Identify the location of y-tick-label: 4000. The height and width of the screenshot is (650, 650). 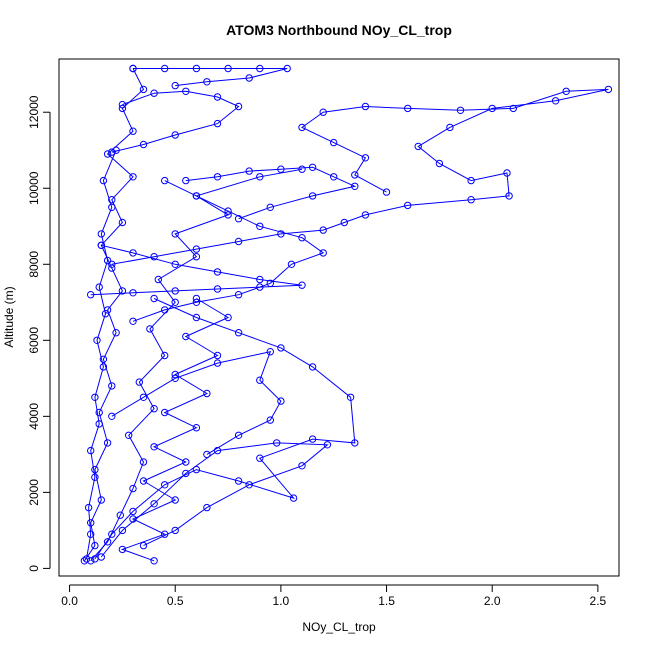
(34, 416).